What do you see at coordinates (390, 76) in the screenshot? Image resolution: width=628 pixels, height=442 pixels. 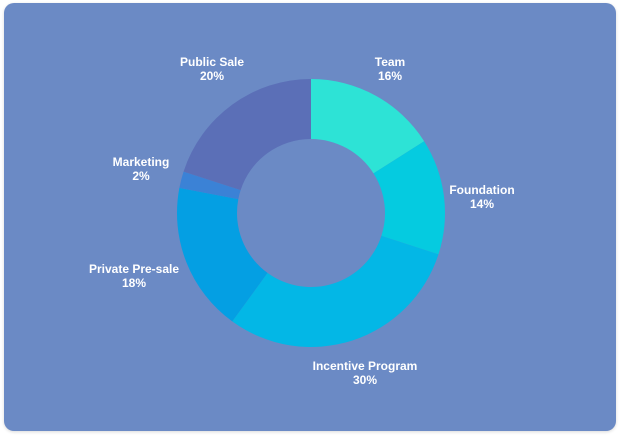 I see `slice-value-team: 16%` at bounding box center [390, 76].